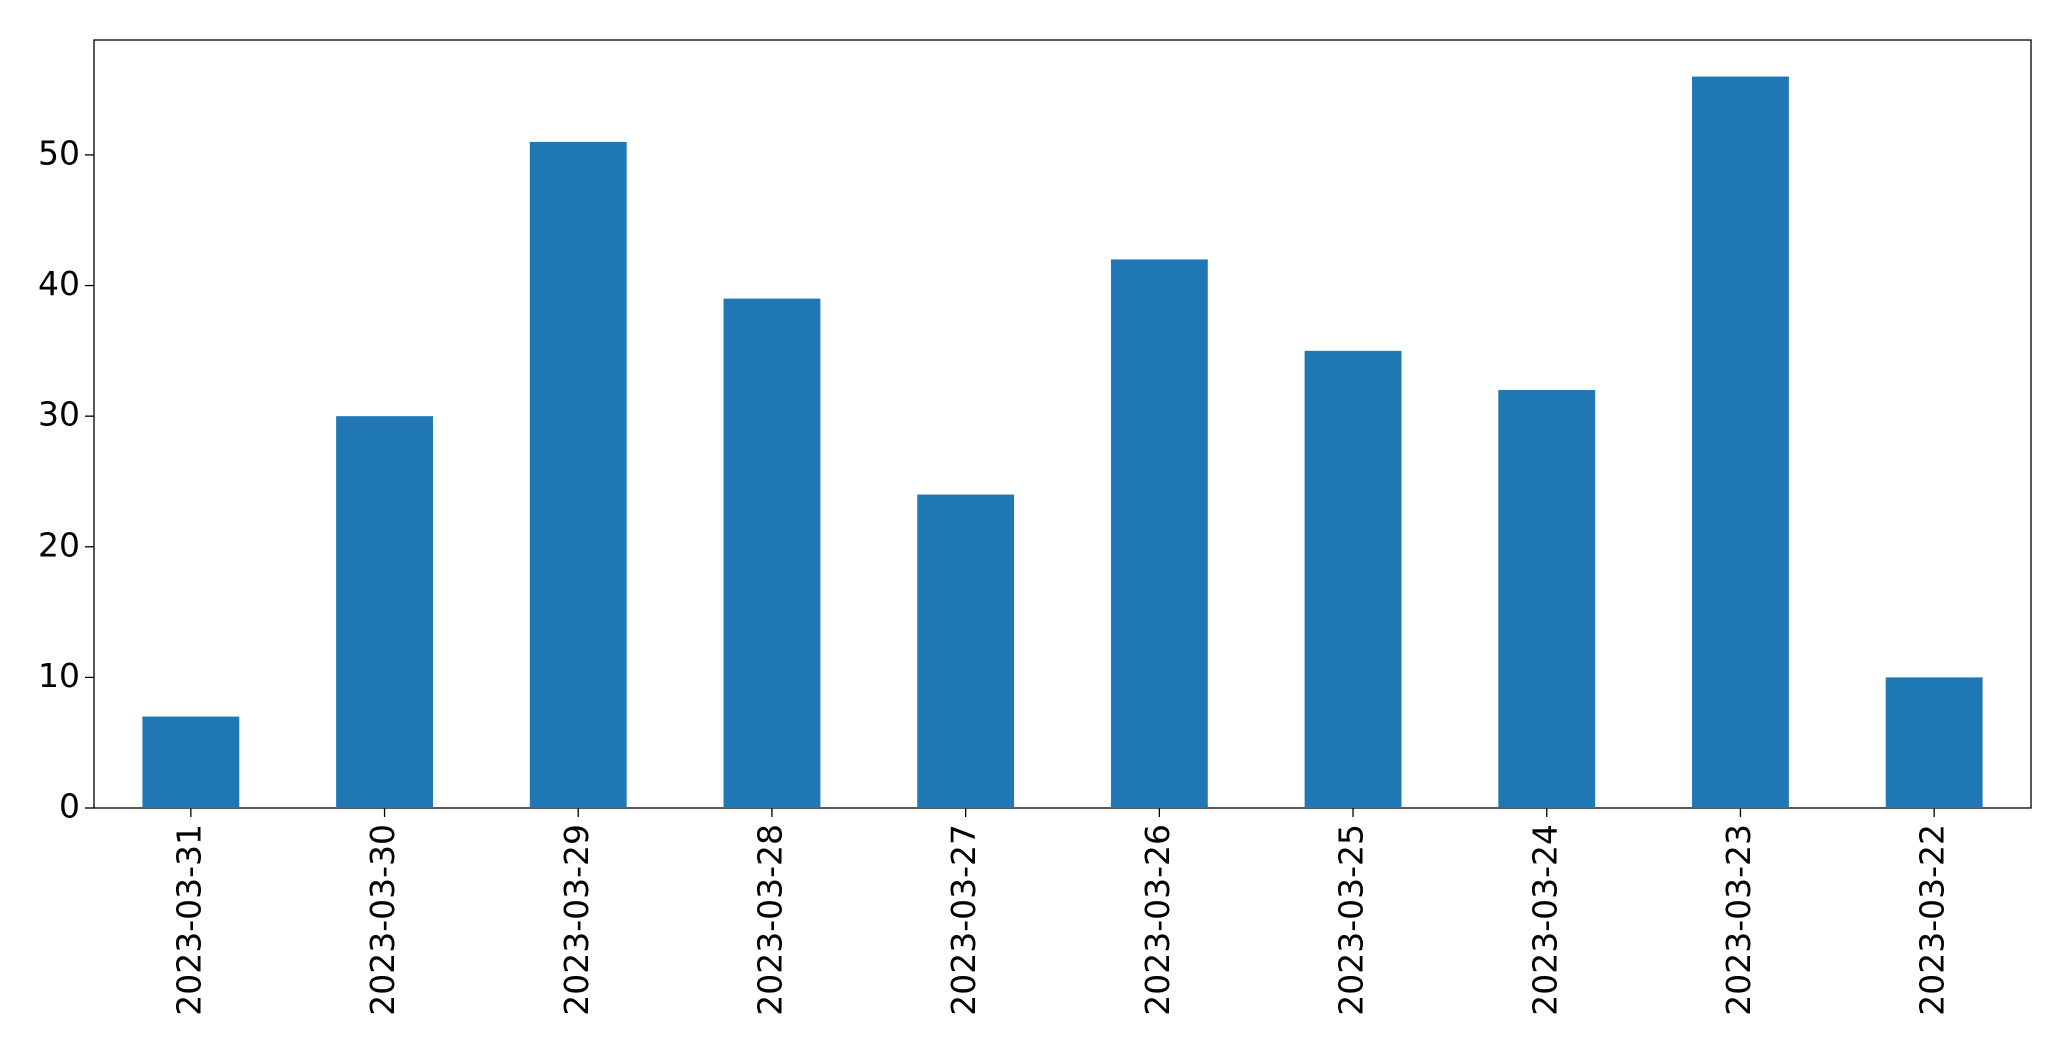  Describe the element at coordinates (59, 675) in the screenshot. I see `y-tick-label: 10` at that location.